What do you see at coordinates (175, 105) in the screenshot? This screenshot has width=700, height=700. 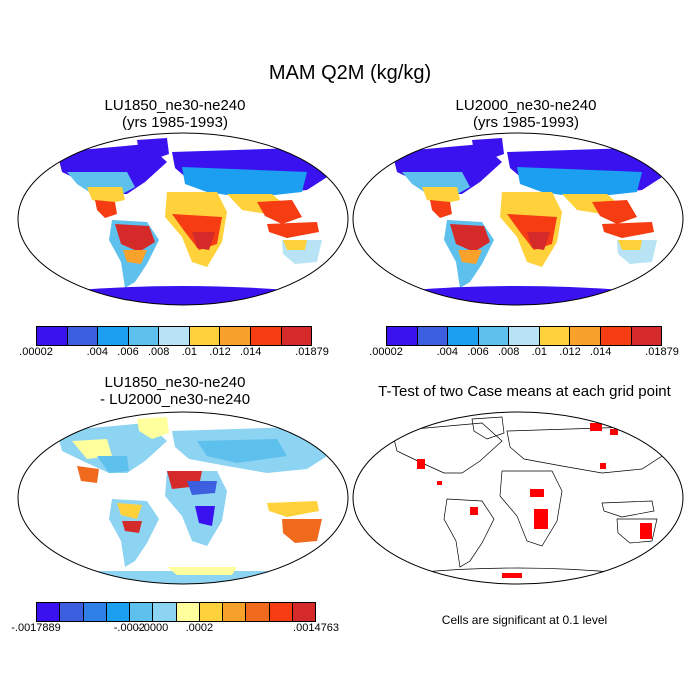 I see `panel-1-title-line1: LU1850_ne30-ne240` at bounding box center [175, 105].